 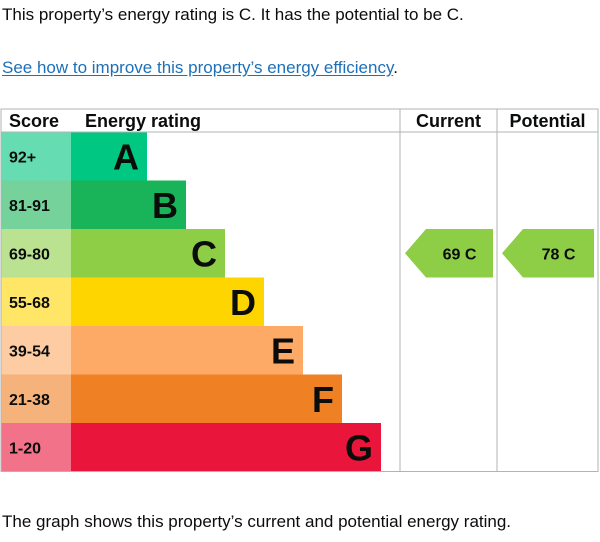 I want to click on header-score: Score, so click(x=34, y=121).